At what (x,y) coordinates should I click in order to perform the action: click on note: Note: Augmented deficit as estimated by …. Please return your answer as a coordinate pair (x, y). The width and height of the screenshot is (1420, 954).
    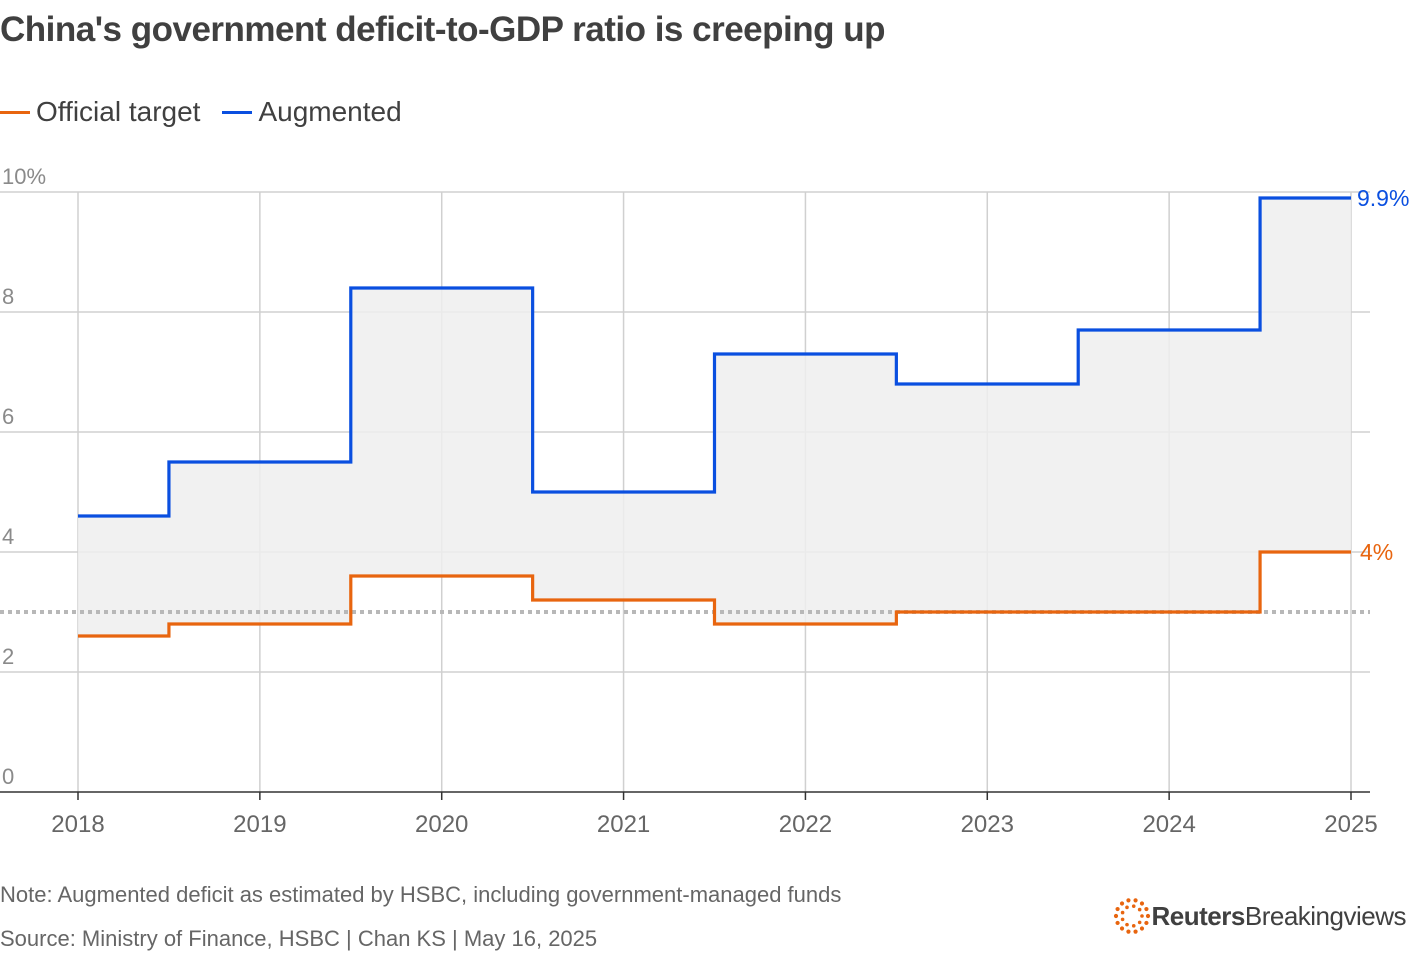
    Looking at the image, I should click on (421, 894).